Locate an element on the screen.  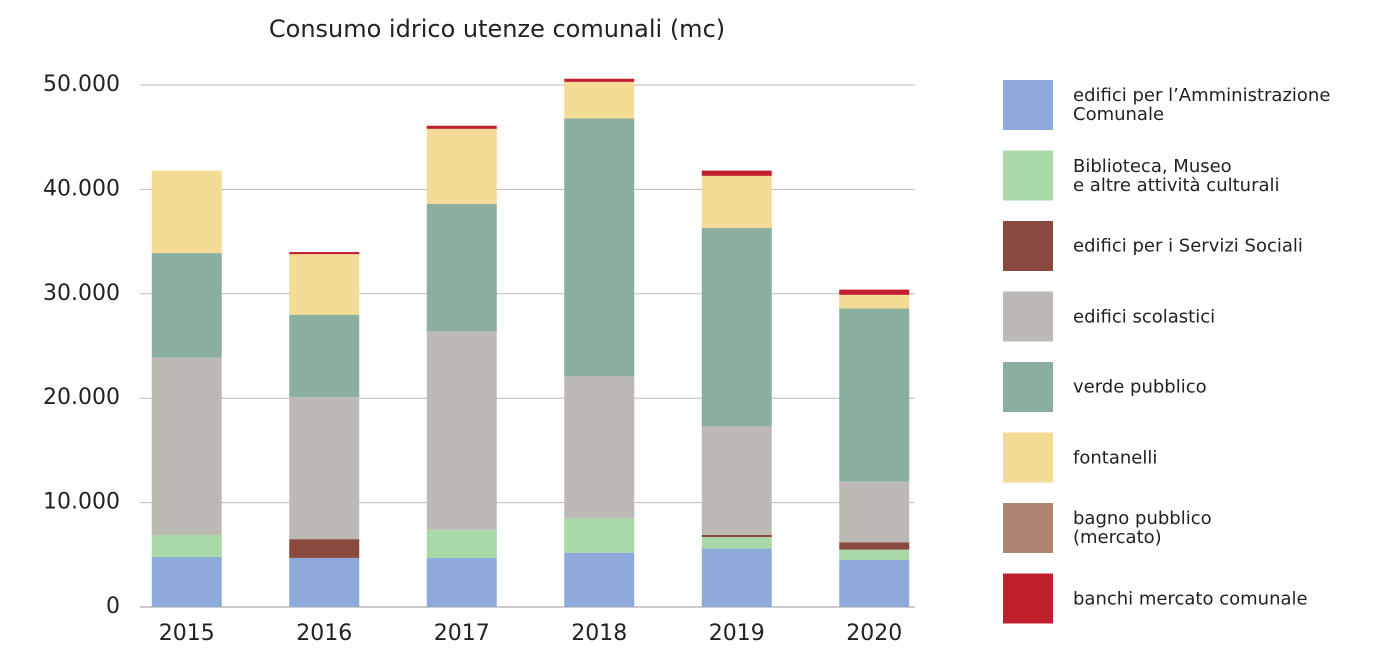
legend-label: verde pubblico is located at coordinates (1140, 387).